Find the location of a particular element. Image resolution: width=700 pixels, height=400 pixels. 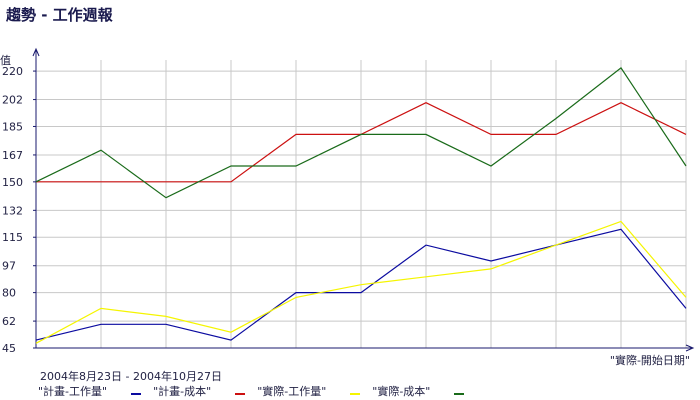

legend-item: "計畫-成本" is located at coordinates (205, 391).